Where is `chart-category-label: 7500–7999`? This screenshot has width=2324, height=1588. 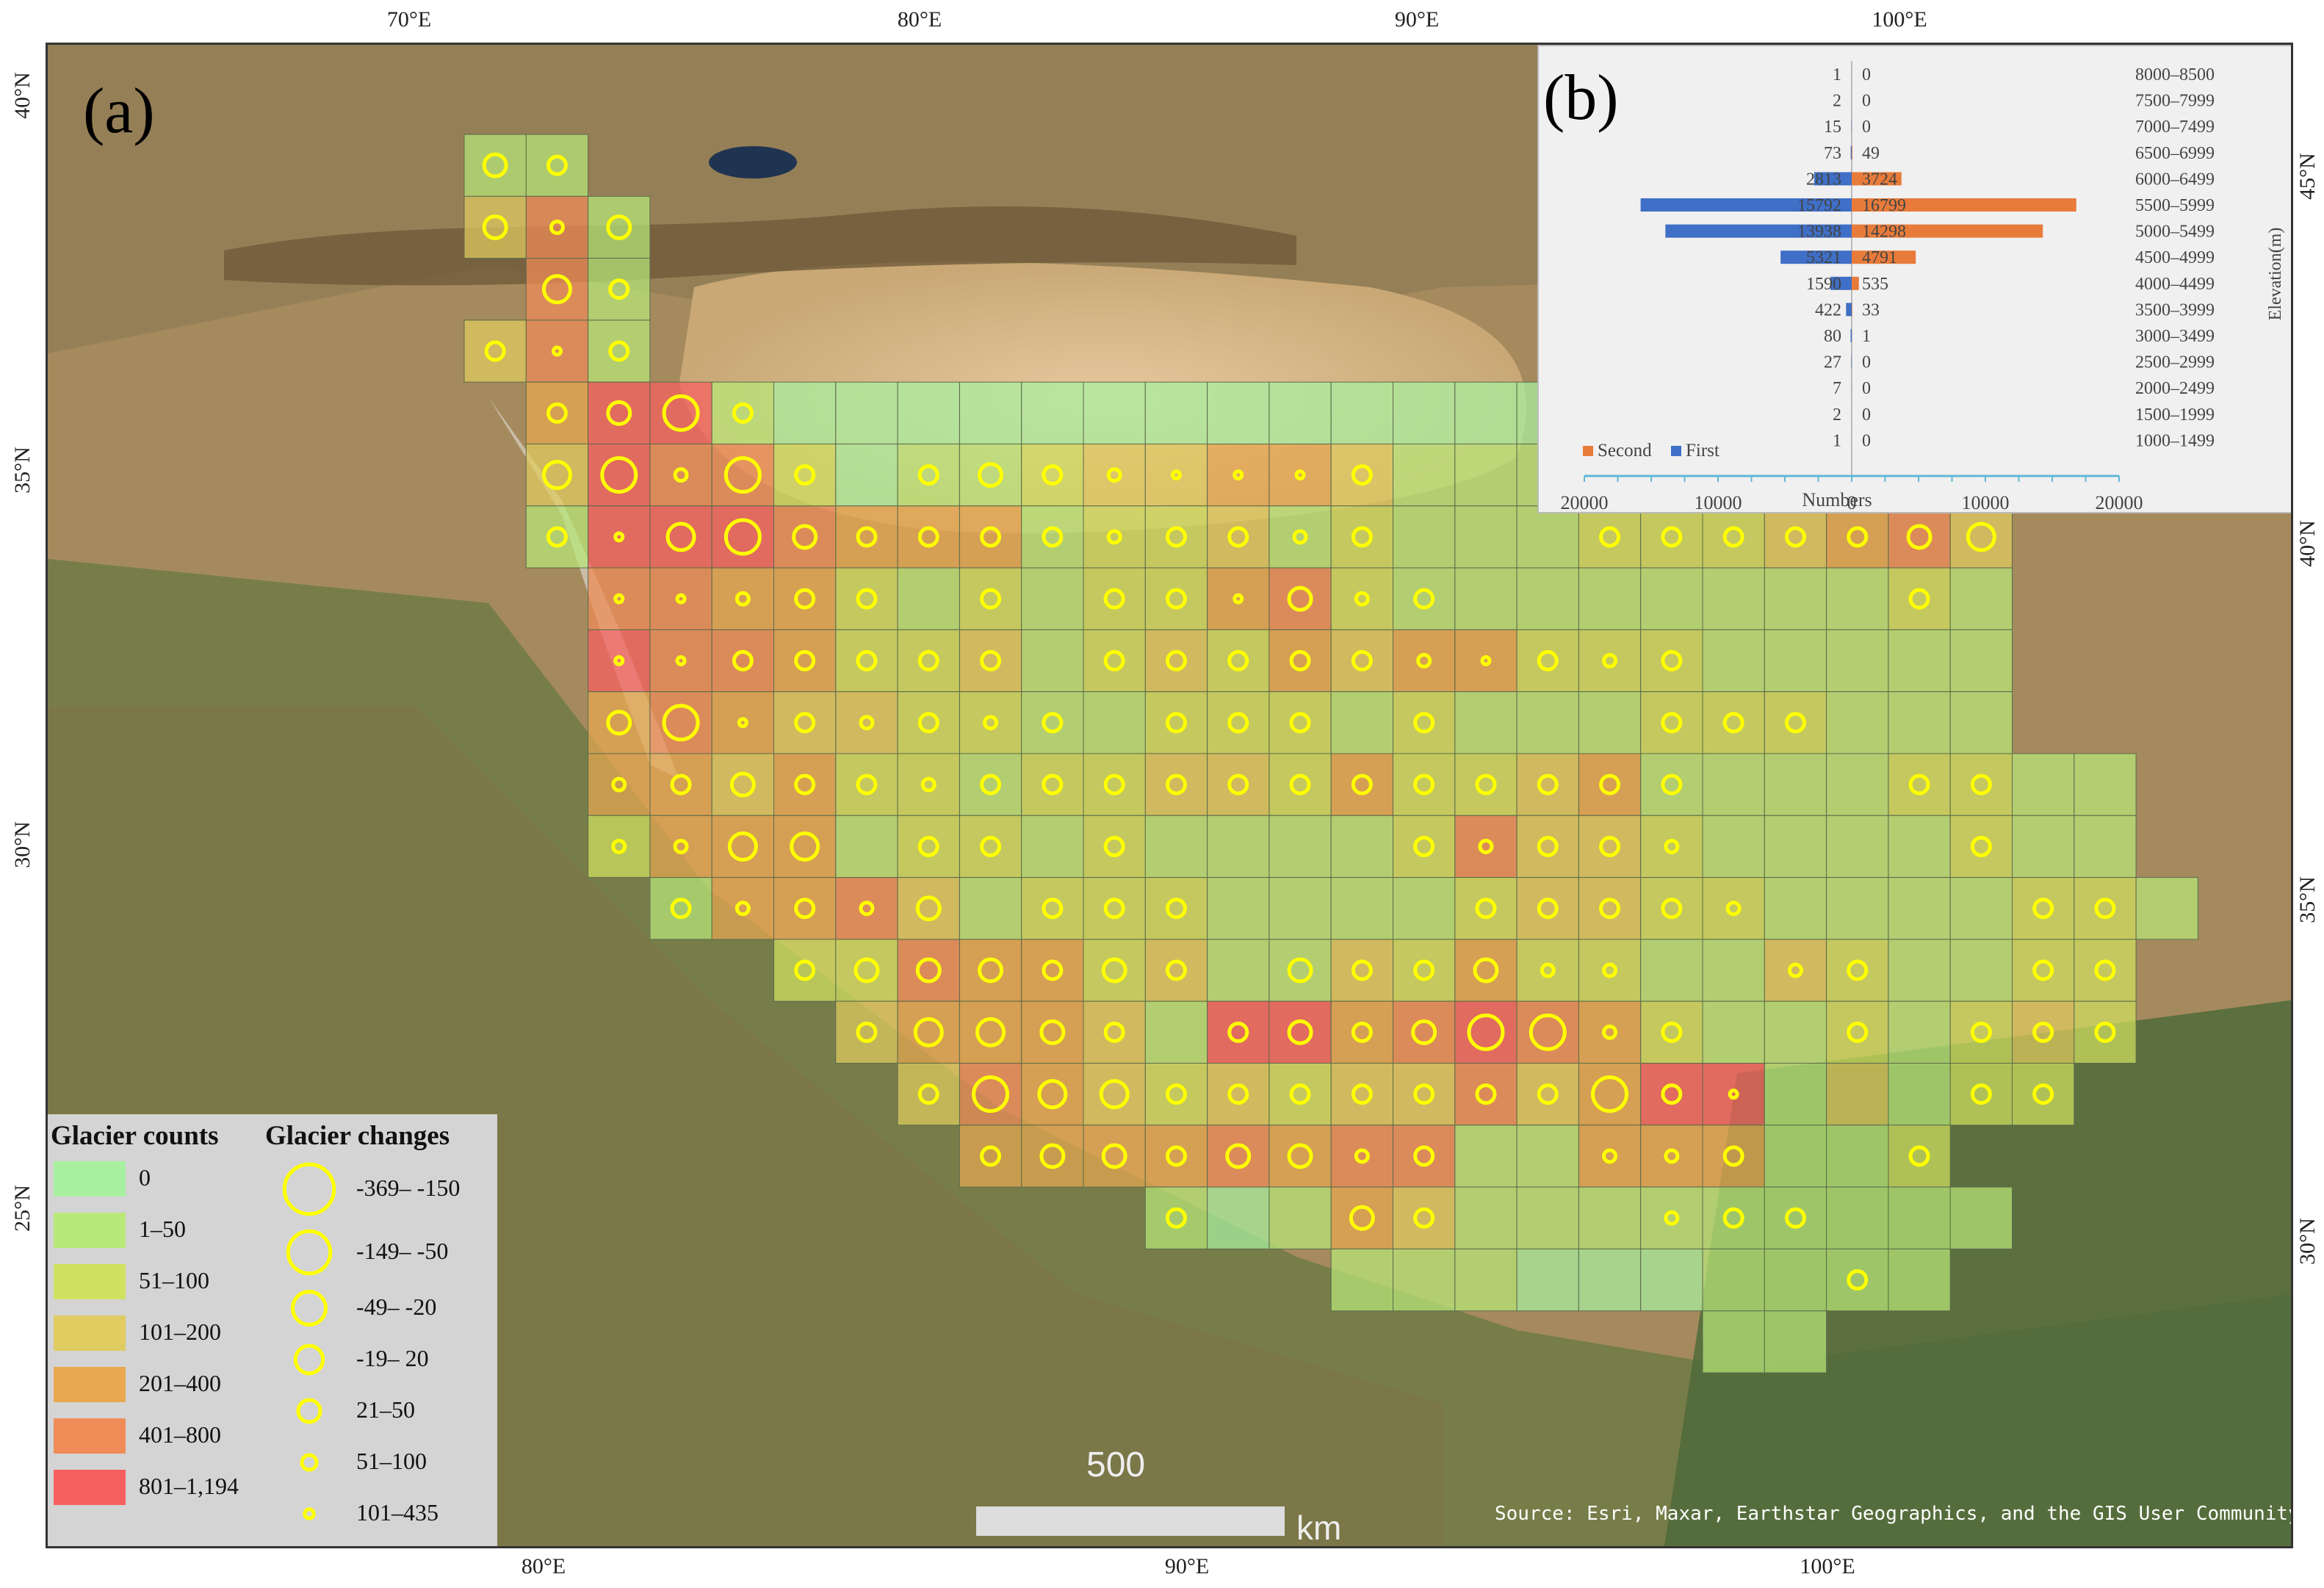 chart-category-label: 7500–7999 is located at coordinates (2175, 101).